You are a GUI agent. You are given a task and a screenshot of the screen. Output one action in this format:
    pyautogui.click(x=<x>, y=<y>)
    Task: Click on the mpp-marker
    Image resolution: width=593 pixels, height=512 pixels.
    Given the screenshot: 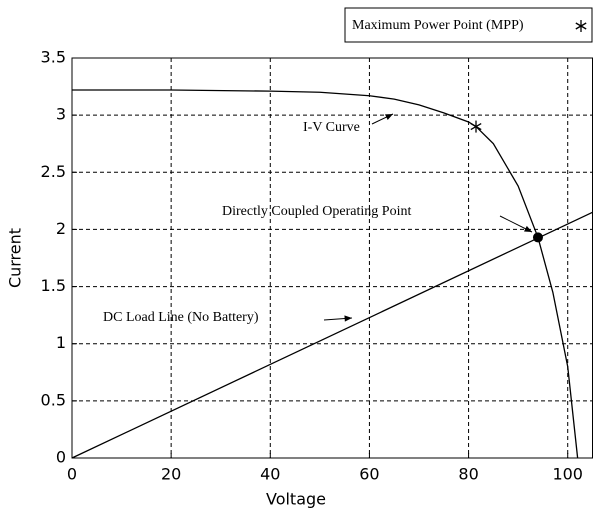 What is the action you would take?
    pyautogui.click(x=476, y=126)
    